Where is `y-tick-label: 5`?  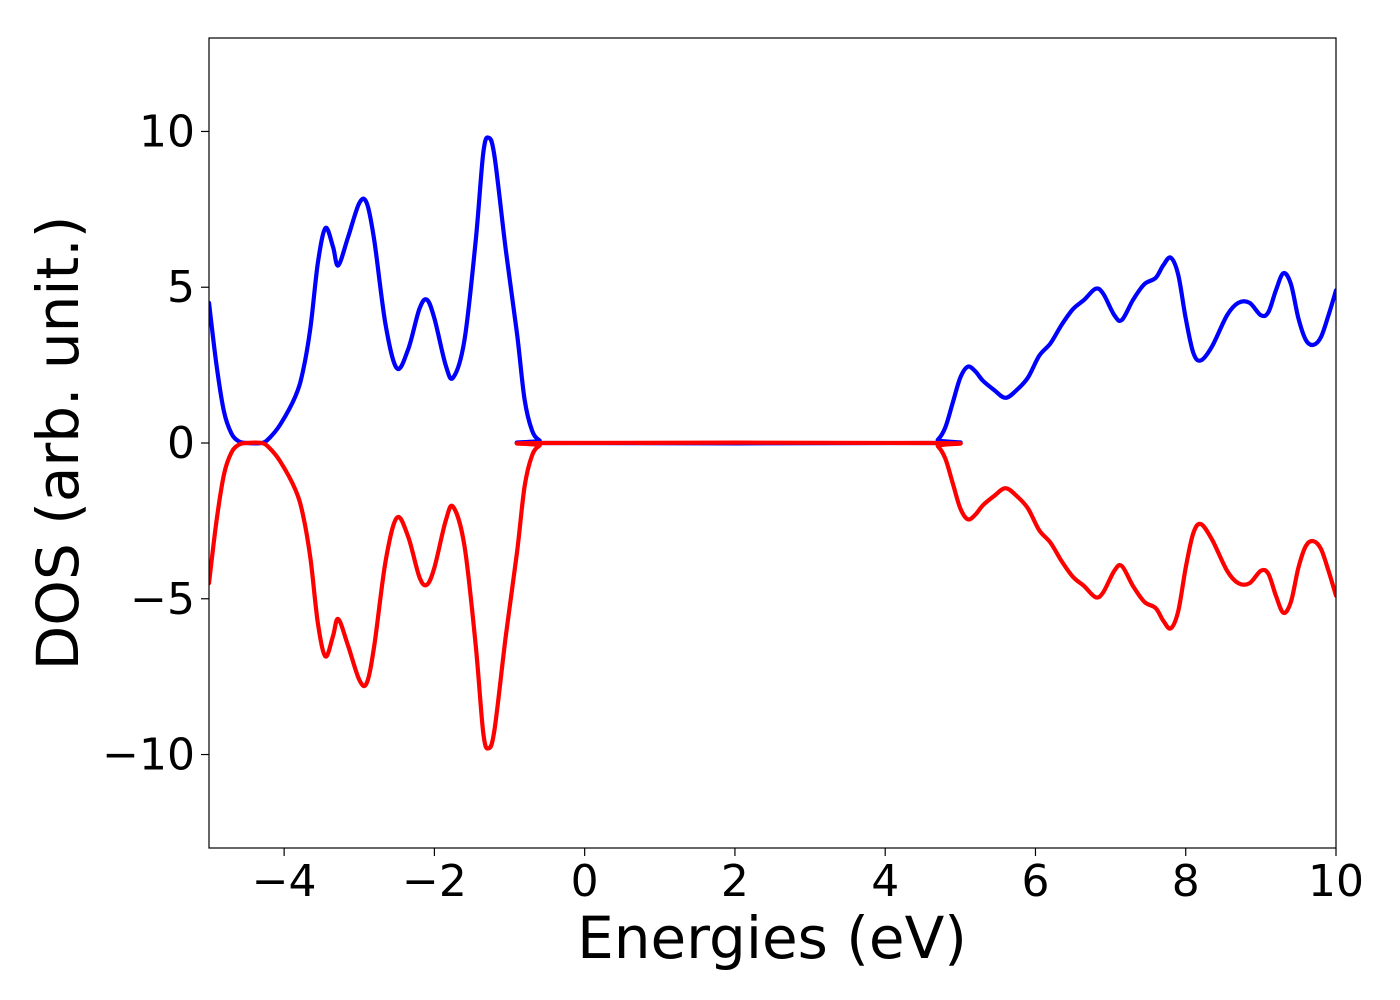 y-tick-label: 5 is located at coordinates (181, 287).